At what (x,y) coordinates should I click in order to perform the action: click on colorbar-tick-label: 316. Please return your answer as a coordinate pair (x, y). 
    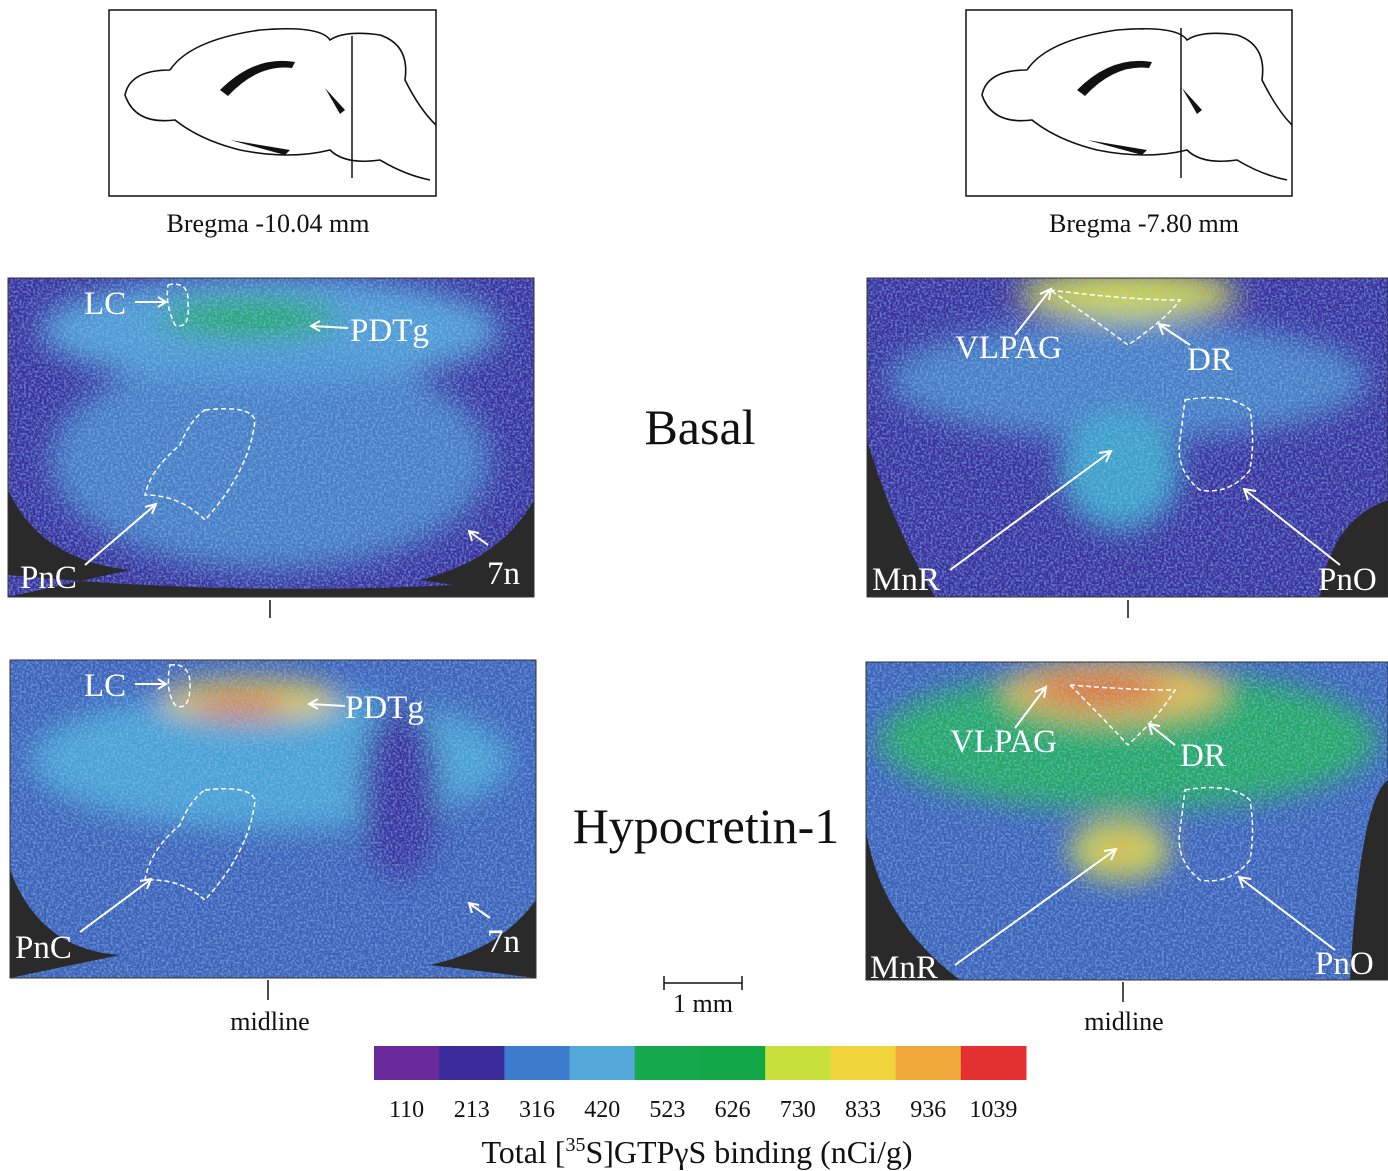
    Looking at the image, I should click on (537, 1110).